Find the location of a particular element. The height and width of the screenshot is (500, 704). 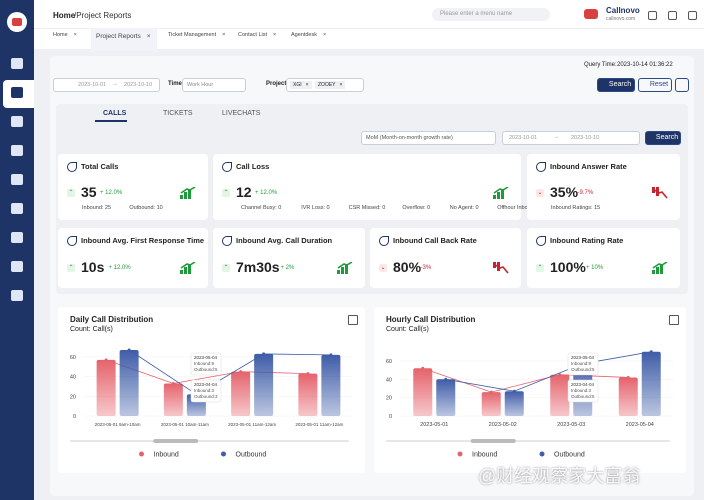

kpi-card: Inbound Avg. Call Duration ⌃ 7m30s + 2% is located at coordinates (289, 258).